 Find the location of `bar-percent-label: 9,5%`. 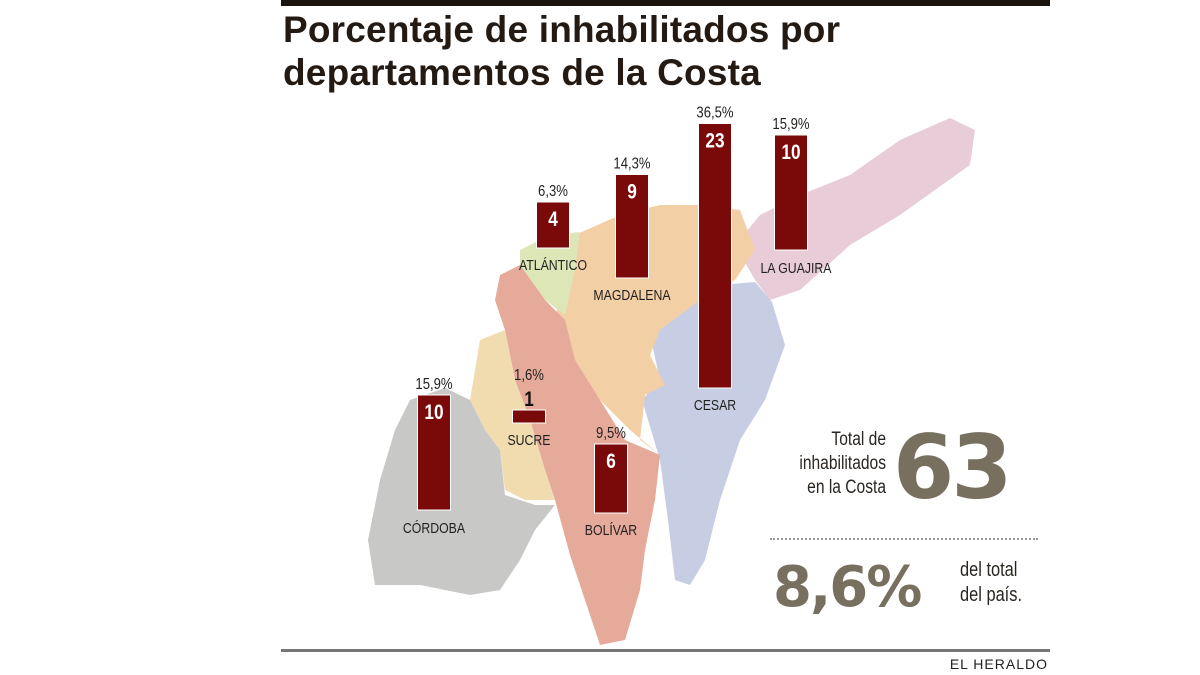

bar-percent-label: 9,5% is located at coordinates (611, 433).